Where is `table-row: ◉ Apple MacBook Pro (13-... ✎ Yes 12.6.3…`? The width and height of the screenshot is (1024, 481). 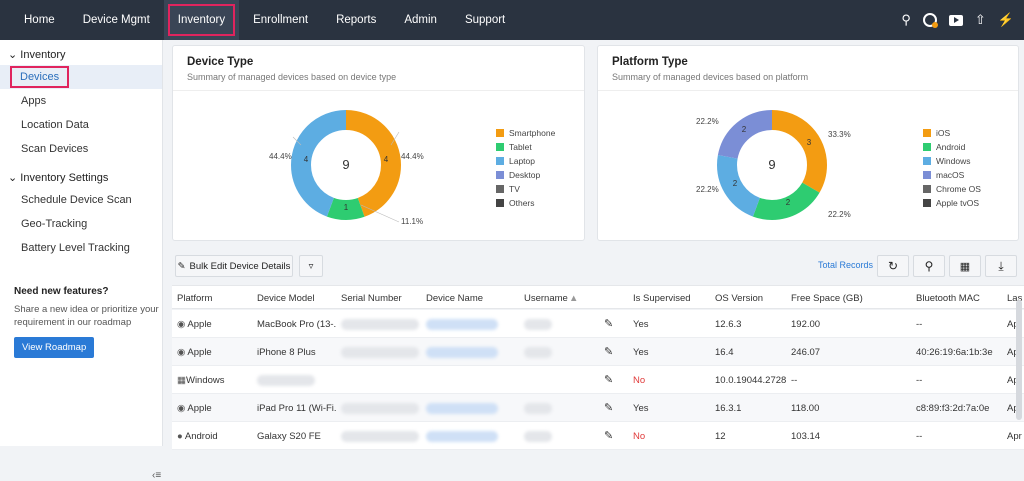
table-row: ◉ Apple MacBook Pro (13-... ✎ Yes 12.6.3… is located at coordinates (598, 324).